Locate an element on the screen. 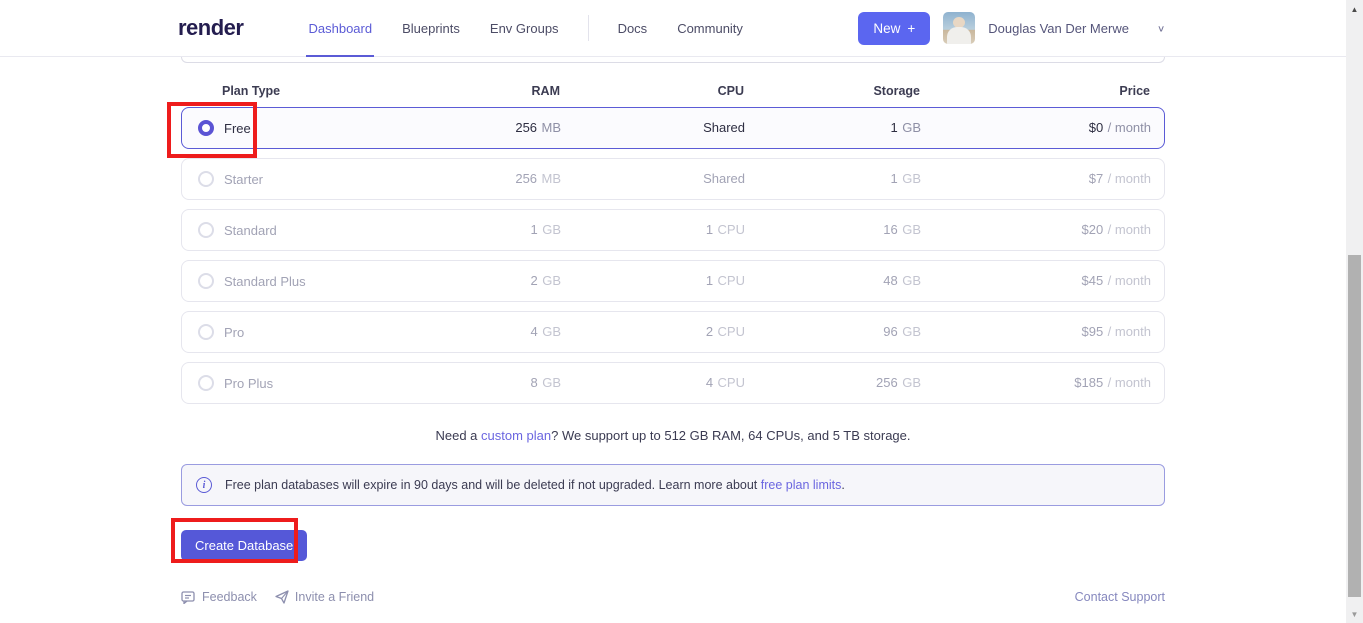  nav-env-groups: Env Groups is located at coordinates (524, 28).